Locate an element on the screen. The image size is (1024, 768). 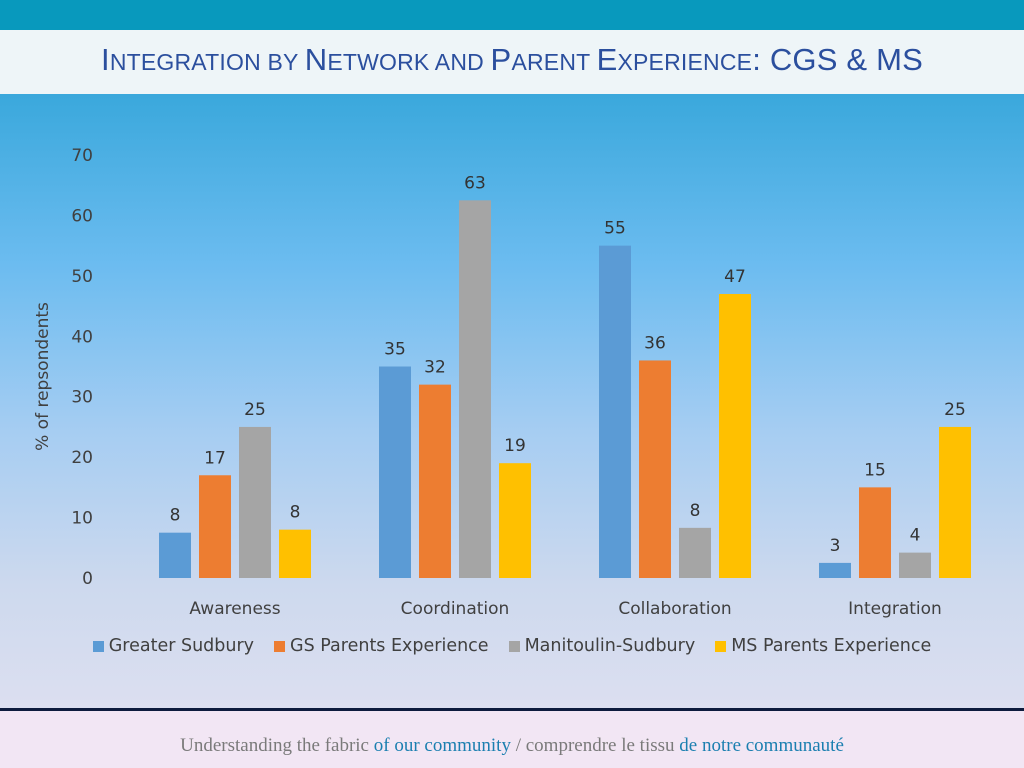
legend-item: Greater Sudbury is located at coordinates (173, 646).